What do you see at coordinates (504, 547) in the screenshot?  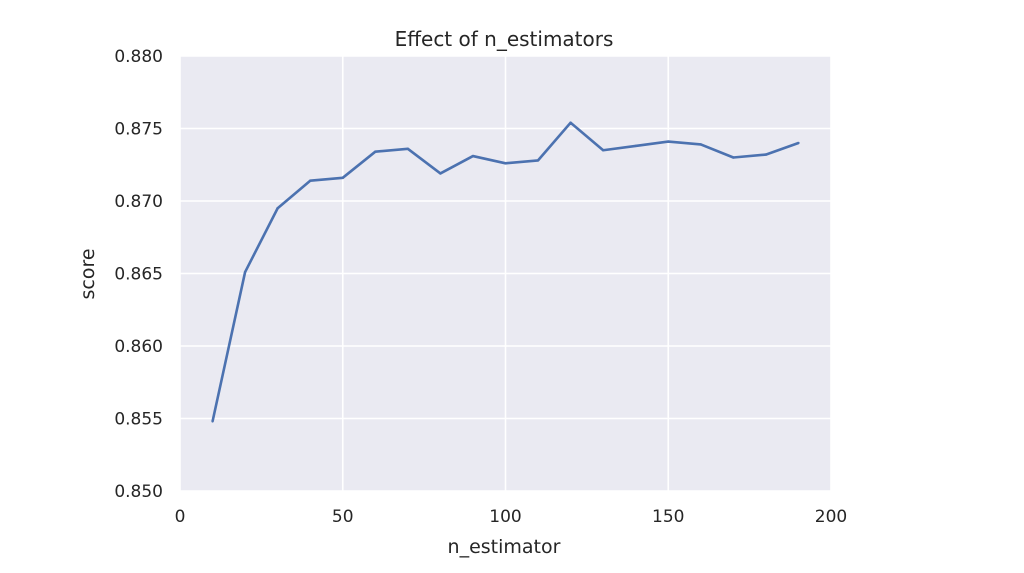 I see `x-axis-label: n_estimator` at bounding box center [504, 547].